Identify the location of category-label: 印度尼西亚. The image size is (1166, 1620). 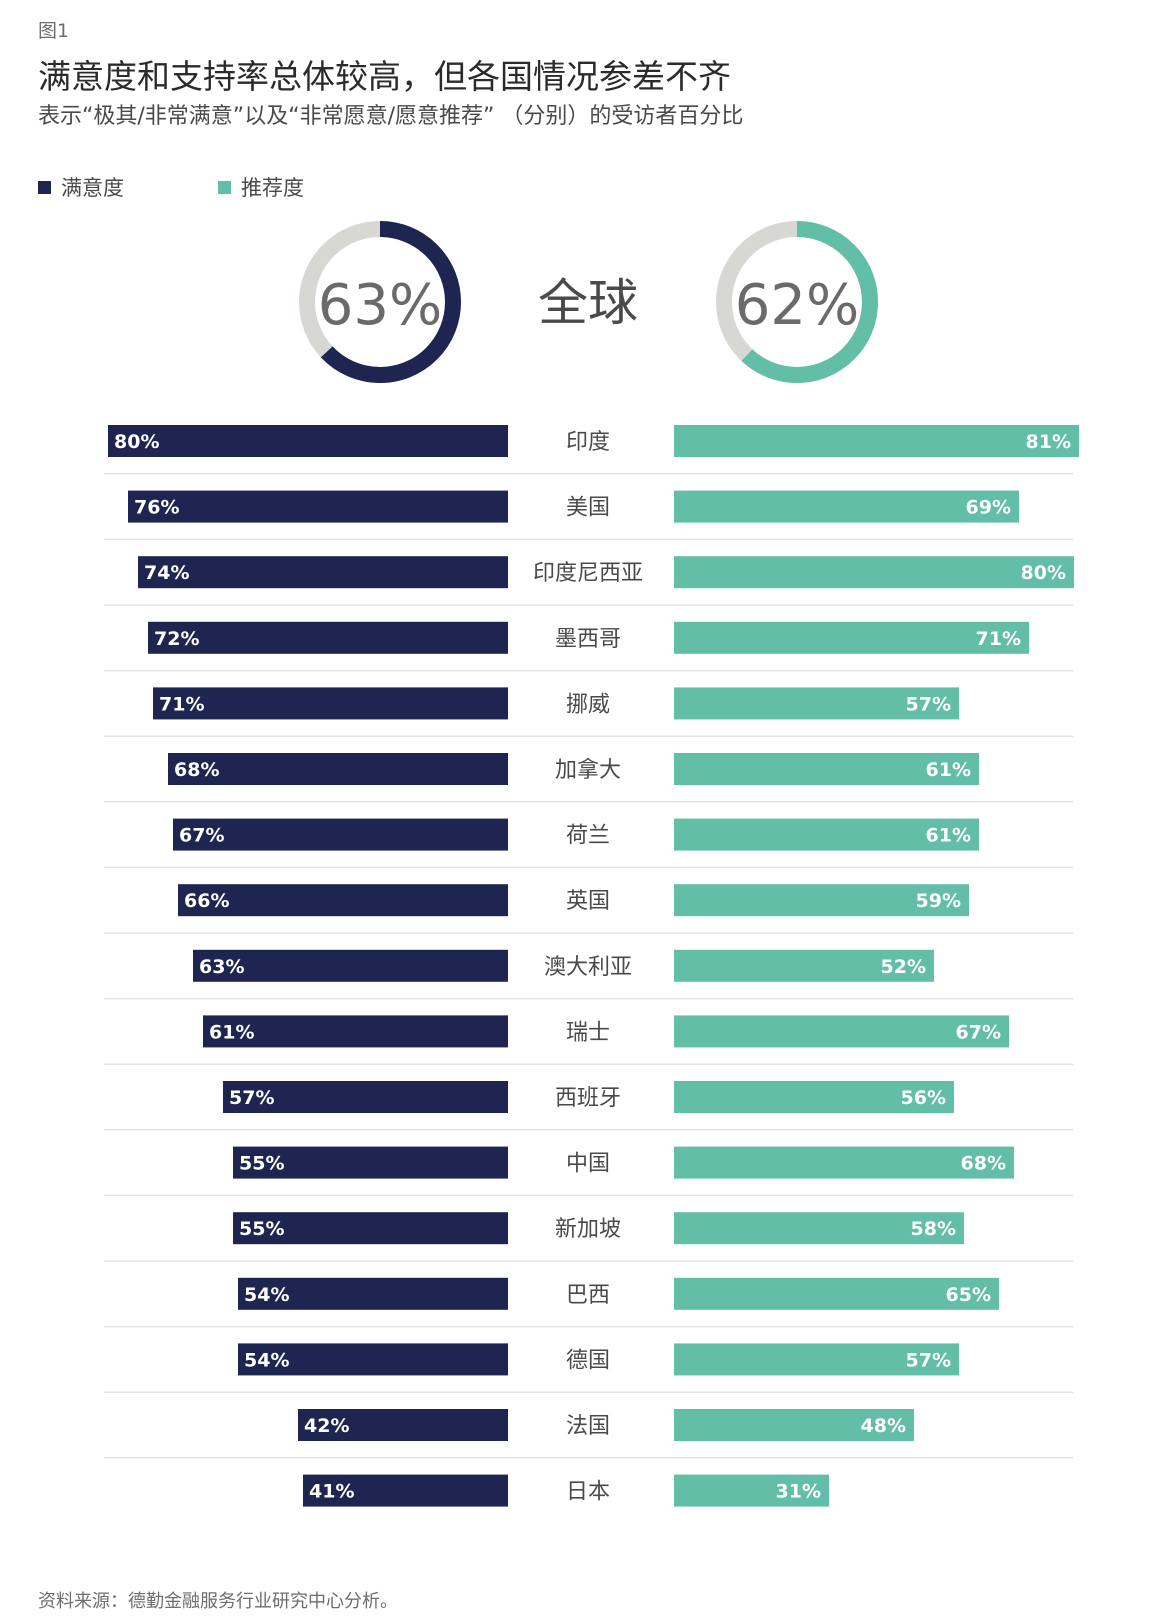
(588, 573).